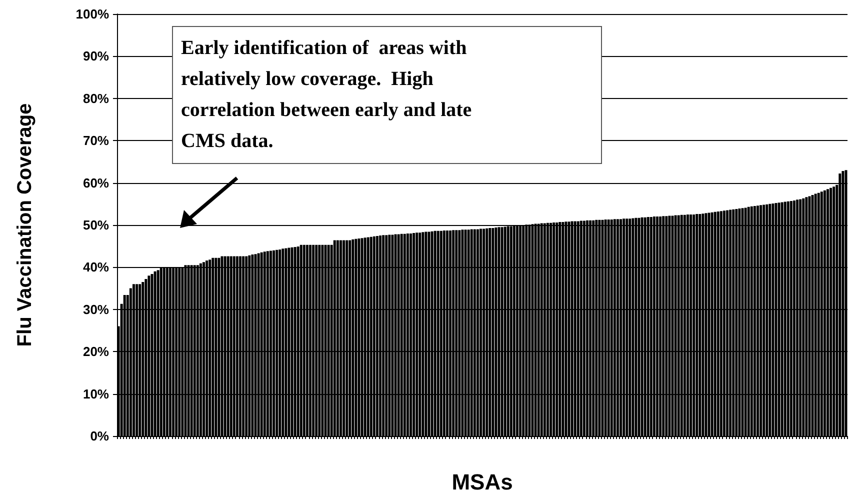 The width and height of the screenshot is (849, 498). What do you see at coordinates (387, 95) in the screenshot?
I see `callout-box: Early identification of areas with relatively low coverage. High correlation between early and late CMS data.` at bounding box center [387, 95].